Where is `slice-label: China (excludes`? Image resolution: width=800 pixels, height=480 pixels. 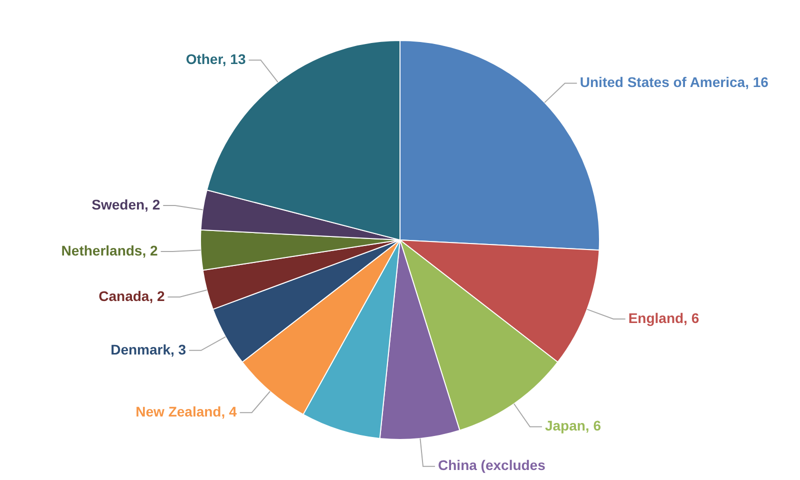
slice-label: China (excludes is located at coordinates (492, 465).